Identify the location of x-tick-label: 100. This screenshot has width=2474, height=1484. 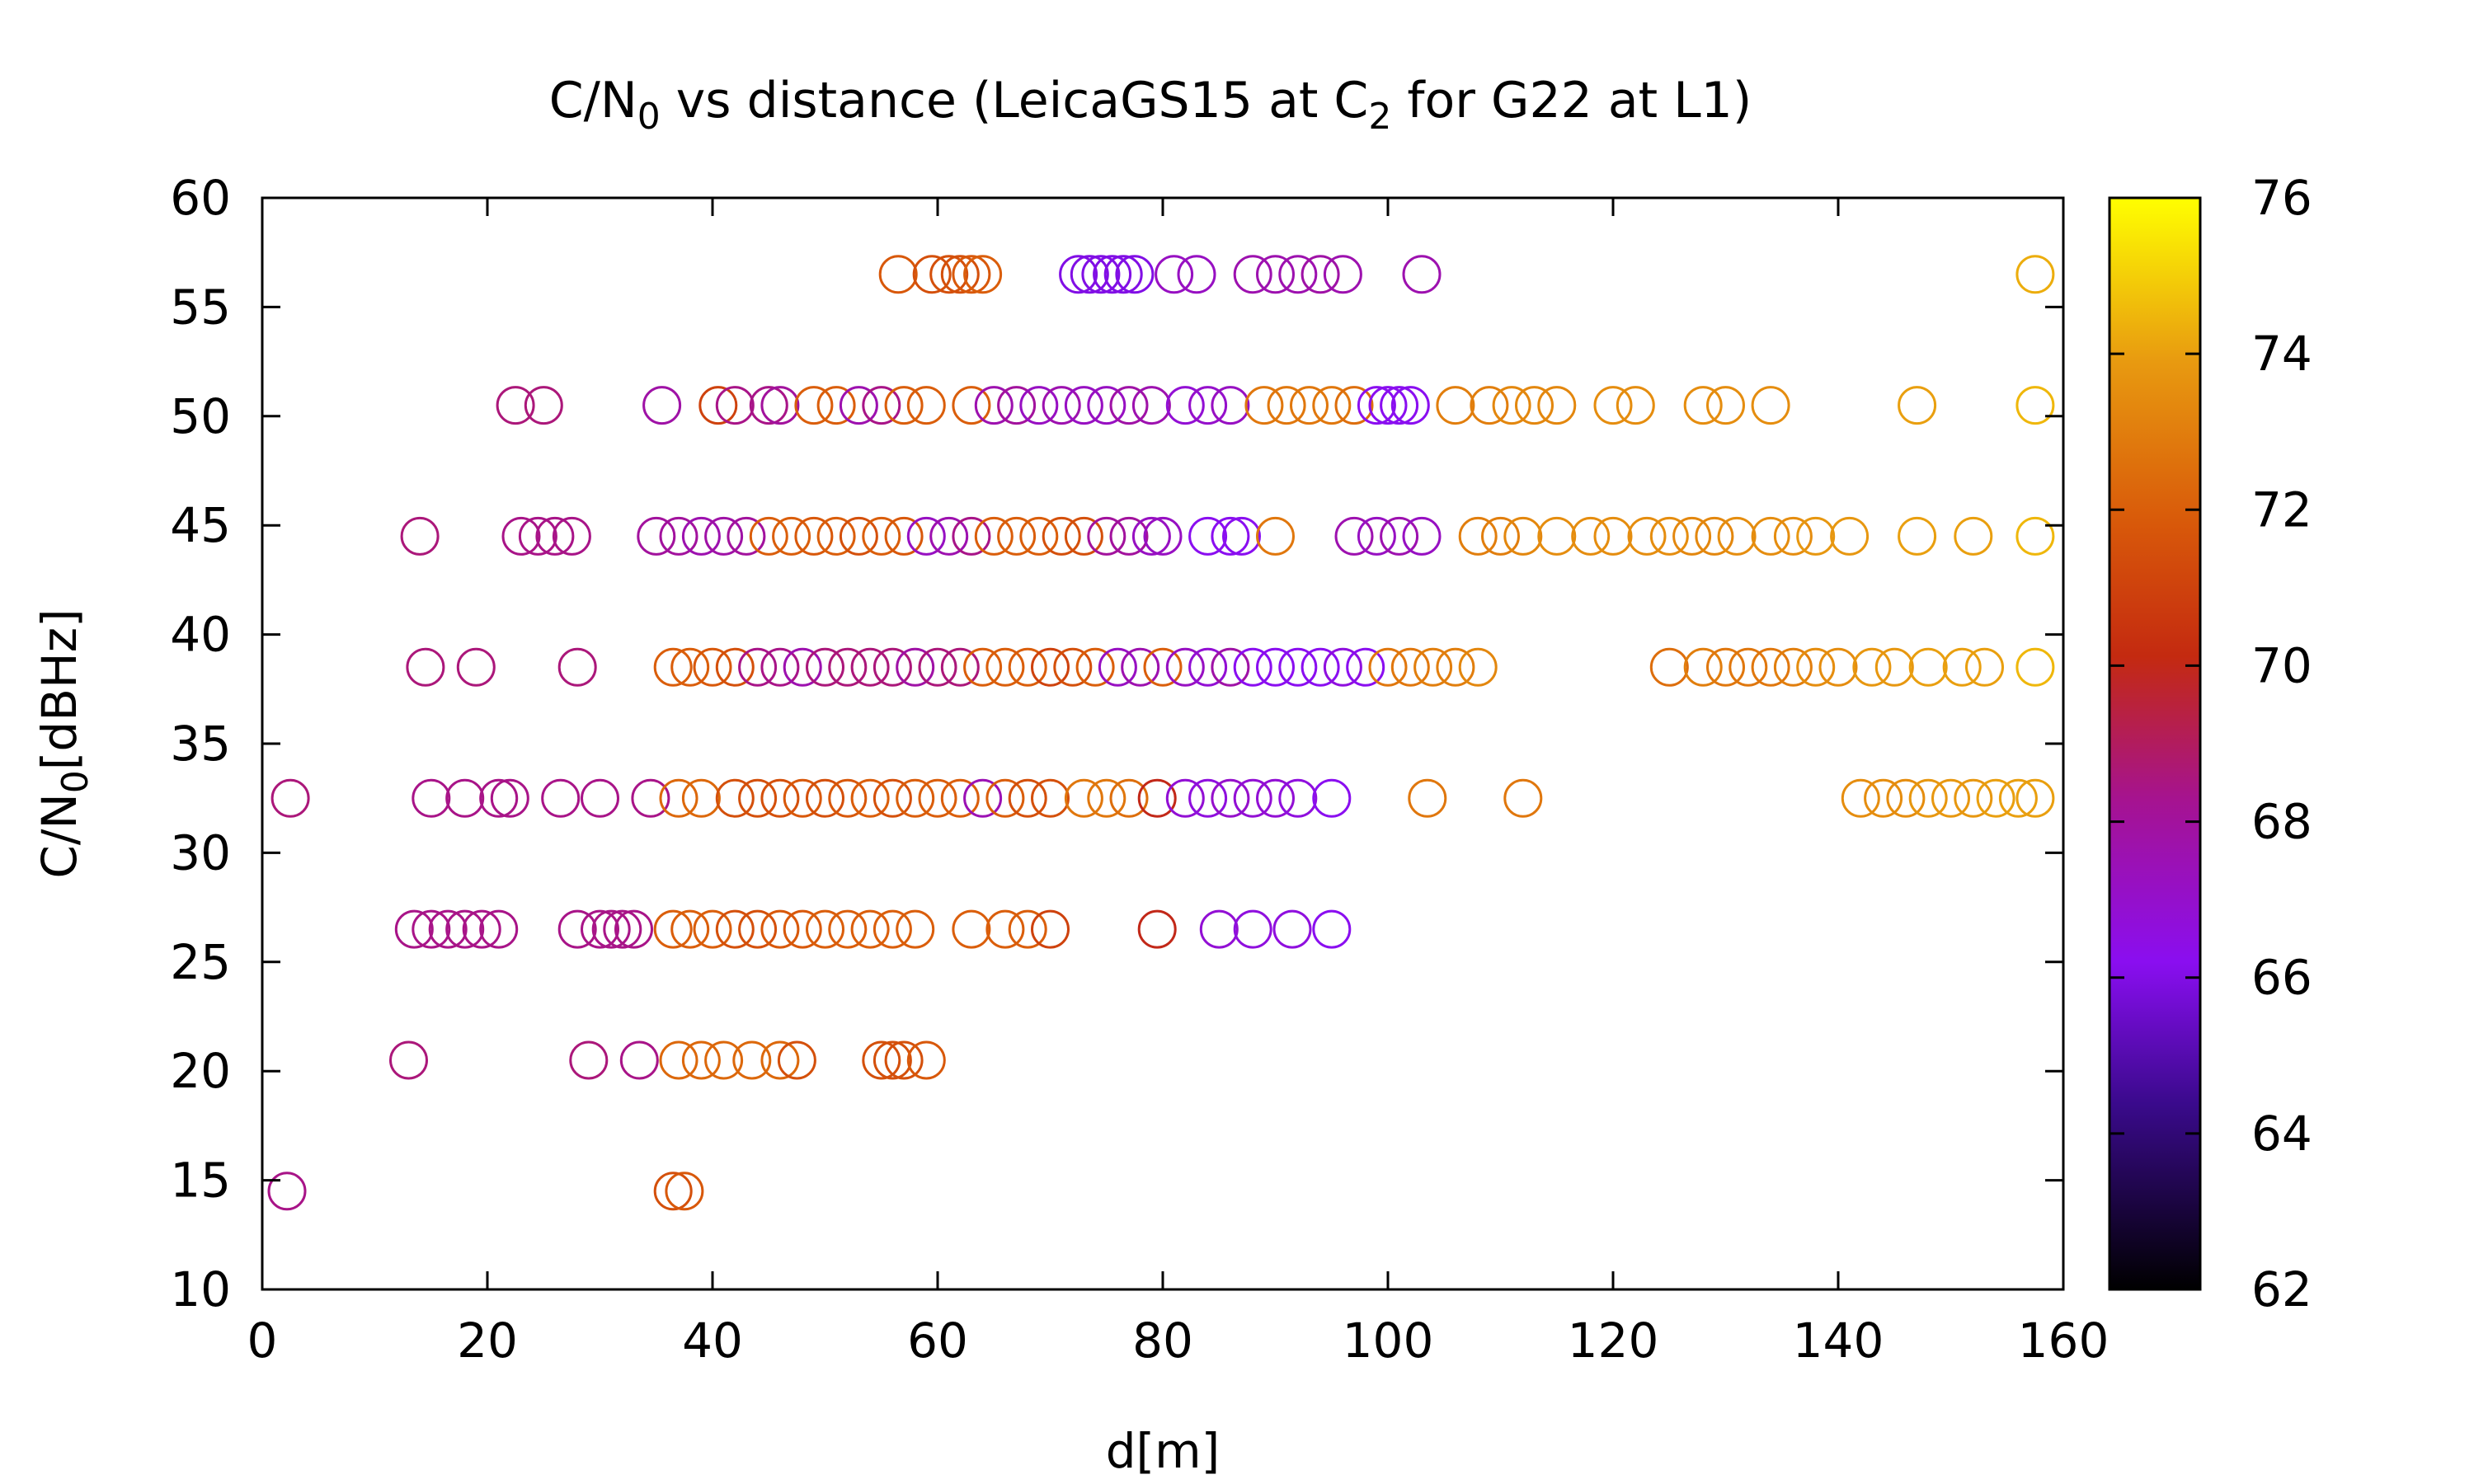
(1388, 1341).